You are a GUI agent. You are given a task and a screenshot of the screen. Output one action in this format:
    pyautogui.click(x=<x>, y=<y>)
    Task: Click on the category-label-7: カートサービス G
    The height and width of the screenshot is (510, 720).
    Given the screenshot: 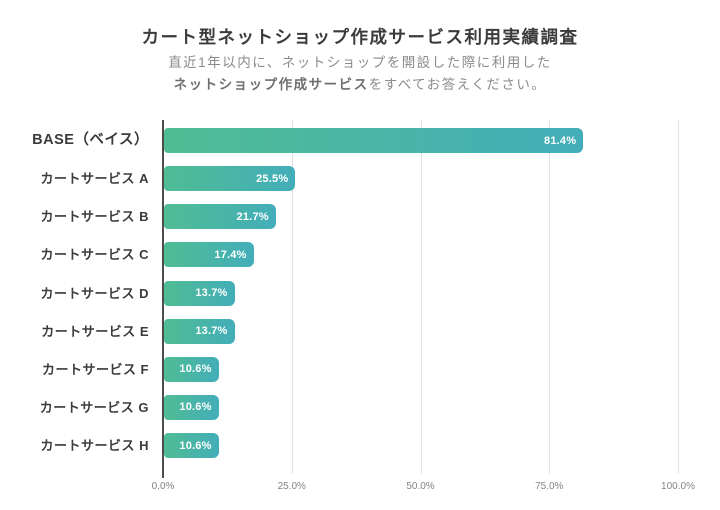 What is the action you would take?
    pyautogui.click(x=94, y=407)
    